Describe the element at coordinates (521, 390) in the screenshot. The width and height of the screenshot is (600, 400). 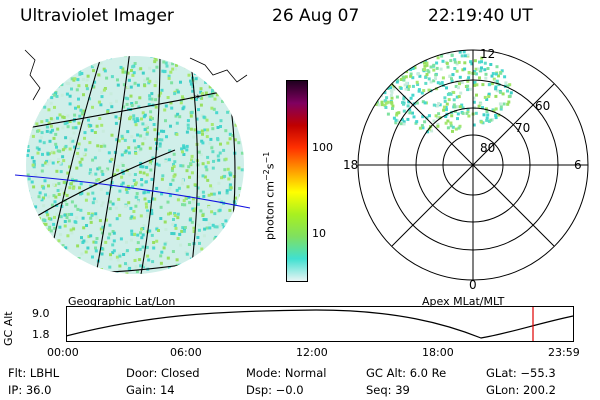
I see `status-glon: GLon: 200.2` at that location.